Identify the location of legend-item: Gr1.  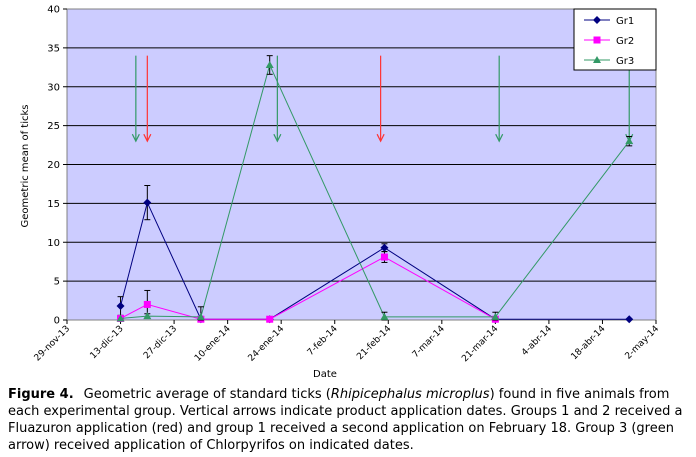
(609, 21).